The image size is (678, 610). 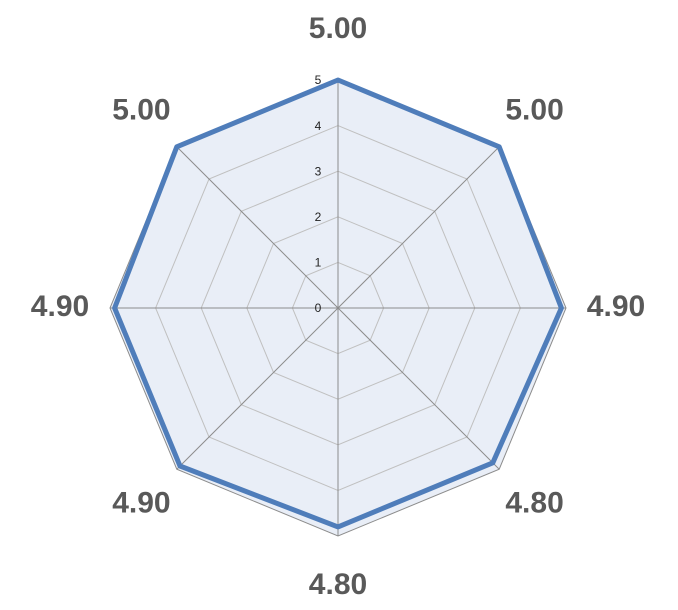 What do you see at coordinates (318, 126) in the screenshot?
I see `tick-label: 4` at bounding box center [318, 126].